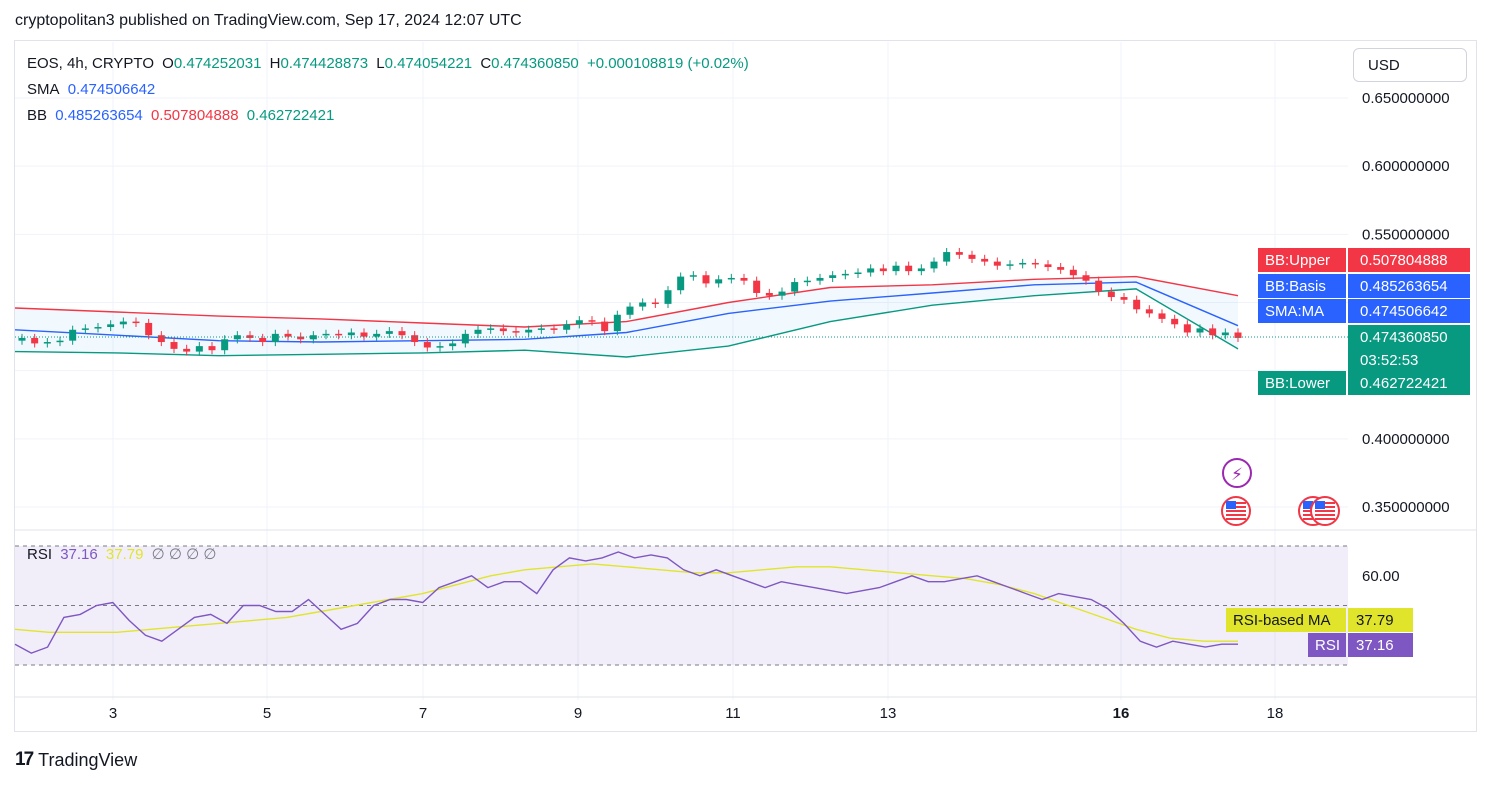 The height and width of the screenshot is (785, 1491). Describe the element at coordinates (76, 760) in the screenshot. I see `tradingview-logo: 17 TradingView` at that location.